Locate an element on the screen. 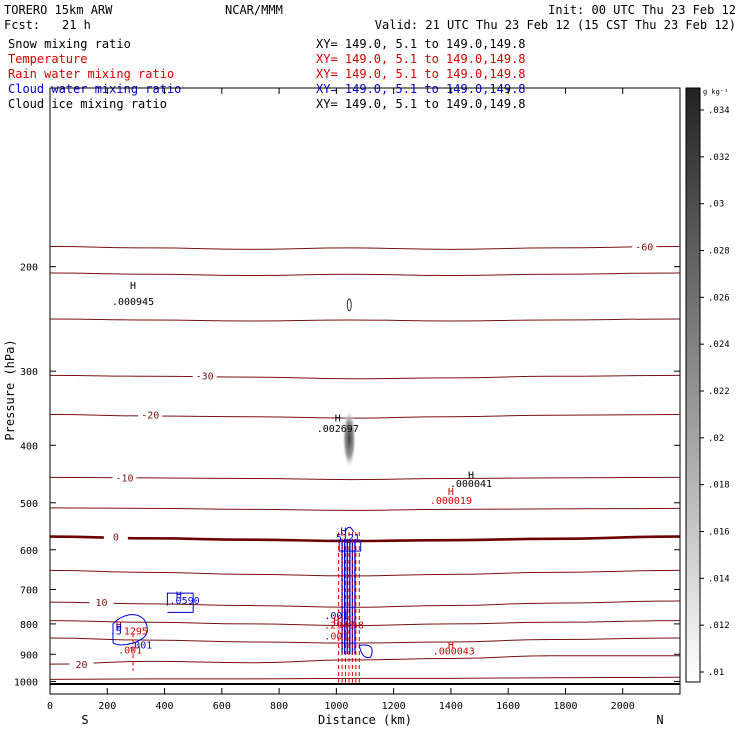 This screenshot has height=740, width=740. x-tick-label: 1800 is located at coordinates (565, 706).